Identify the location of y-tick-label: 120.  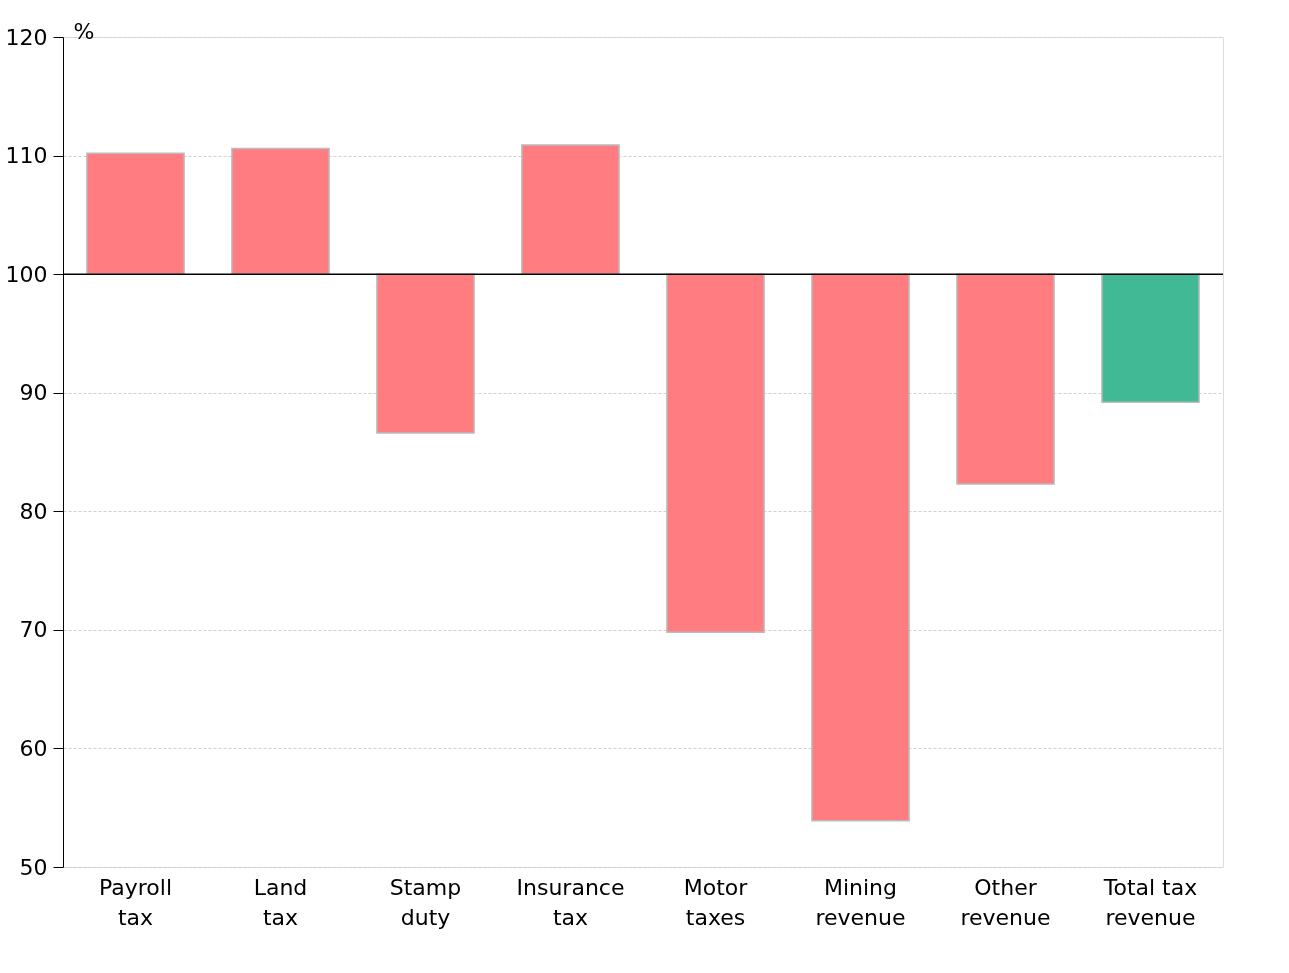
(26, 37).